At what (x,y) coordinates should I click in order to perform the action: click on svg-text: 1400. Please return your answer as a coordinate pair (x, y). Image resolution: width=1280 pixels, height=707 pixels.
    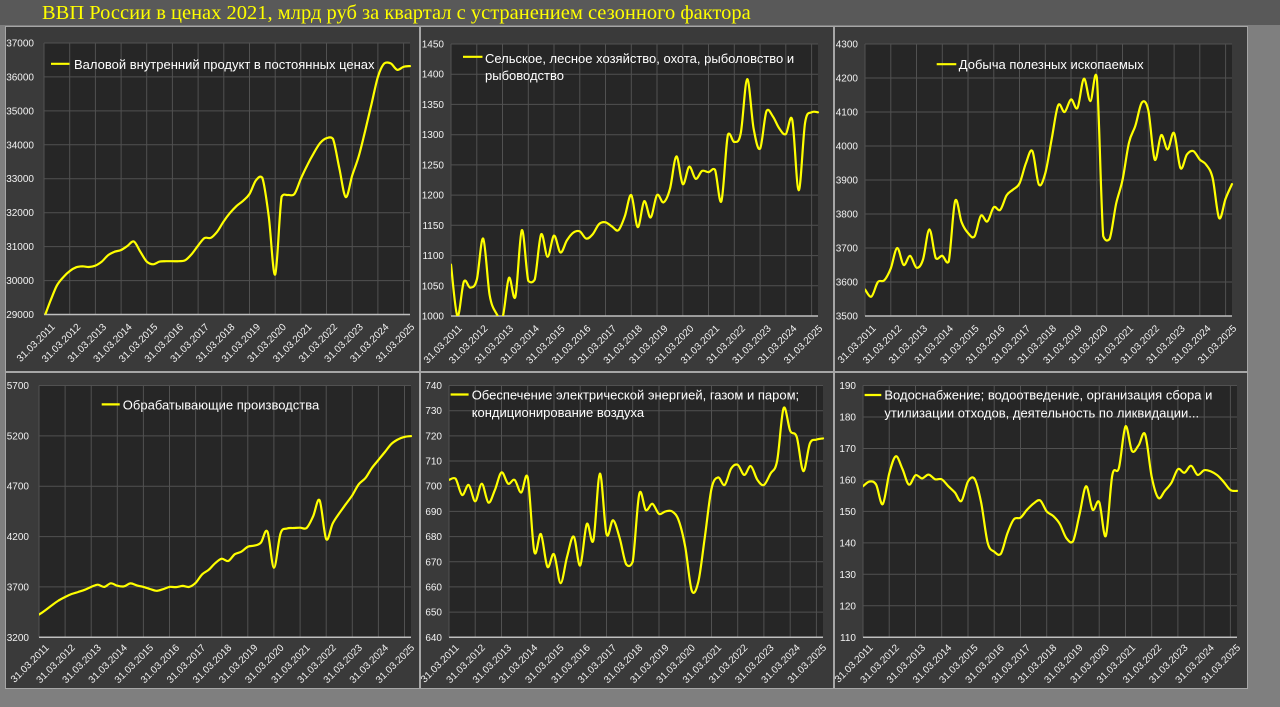
    Looking at the image, I should click on (433, 75).